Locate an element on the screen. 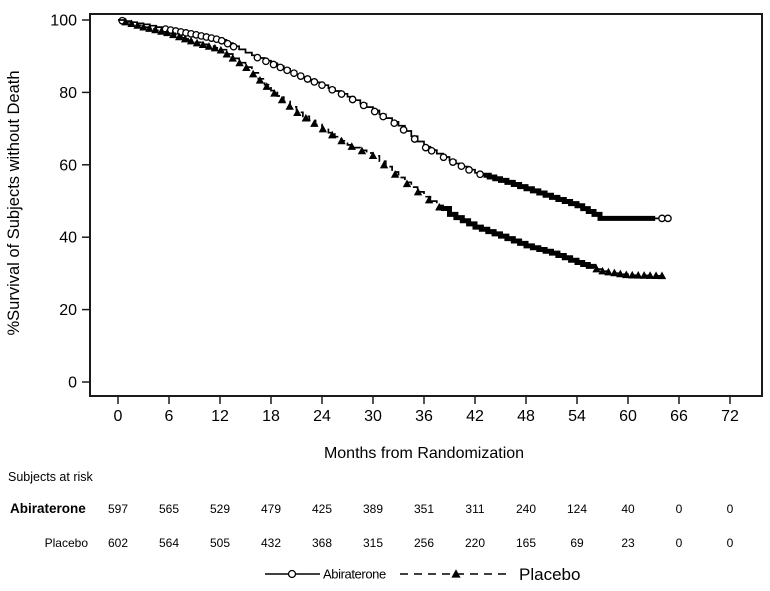  risk-count: 565 is located at coordinates (169, 509).